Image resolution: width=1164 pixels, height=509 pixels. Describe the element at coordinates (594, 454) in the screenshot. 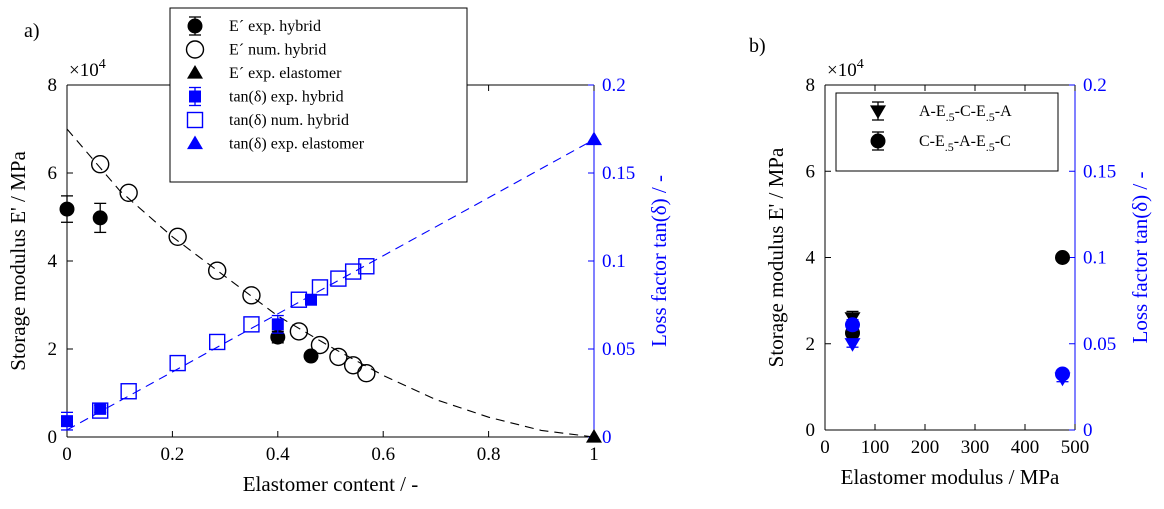

I see `x-tick-label: 1` at that location.